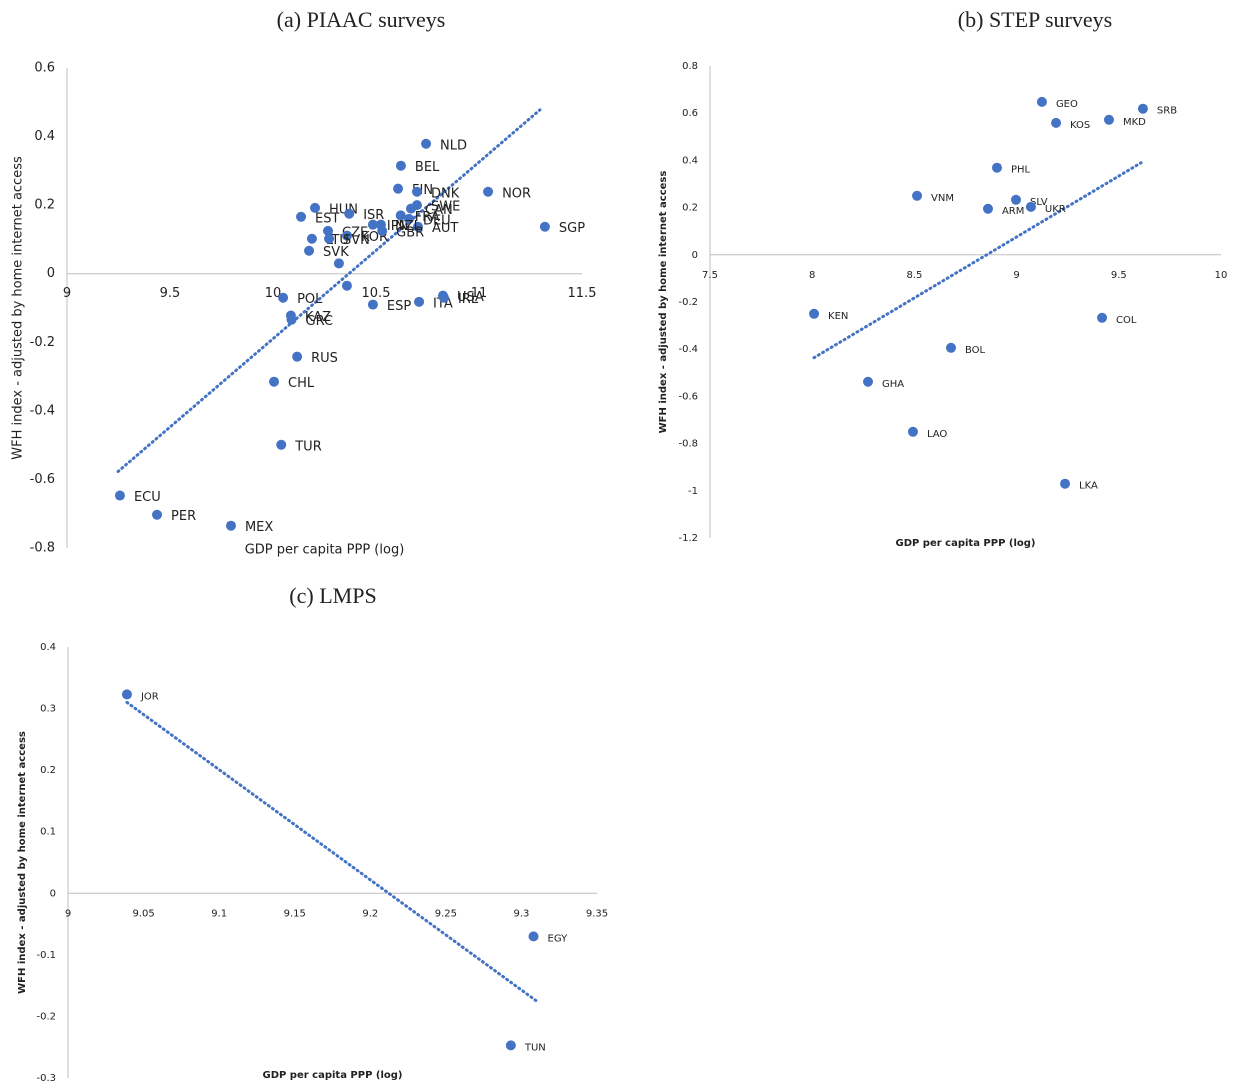 Image resolution: width=1237 pixels, height=1087 pixels. What do you see at coordinates (893, 384) in the screenshot?
I see `point-label: GHA` at bounding box center [893, 384].